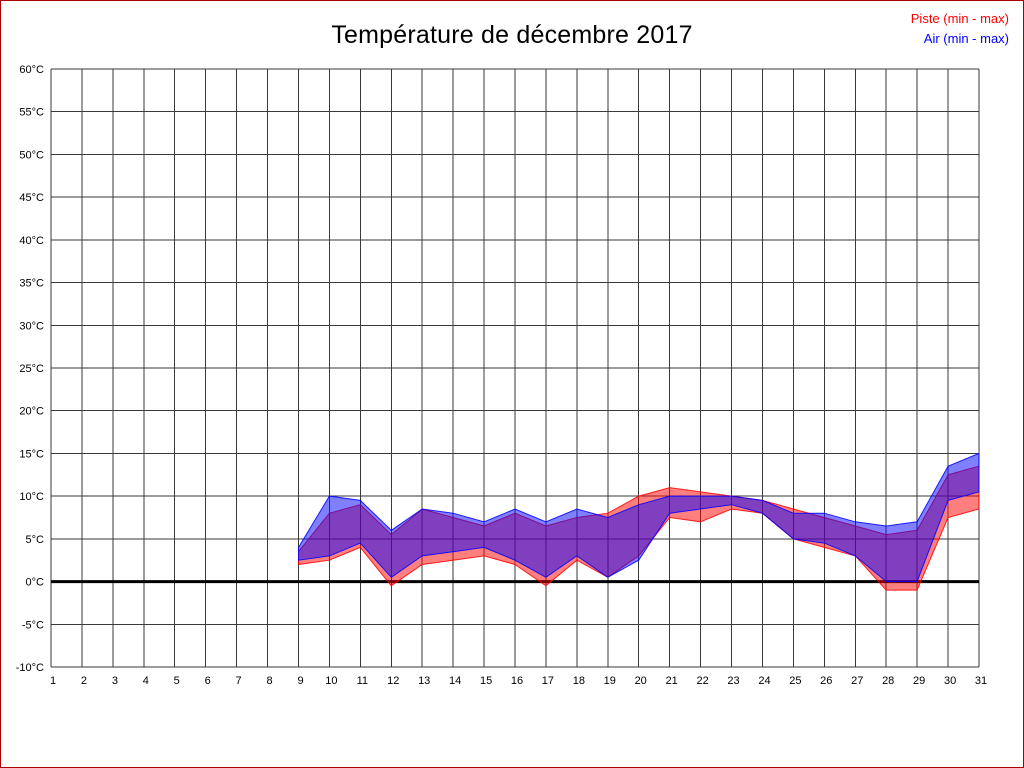 This screenshot has width=1024, height=768. What do you see at coordinates (208, 681) in the screenshot?
I see `svg-text: 6` at bounding box center [208, 681].